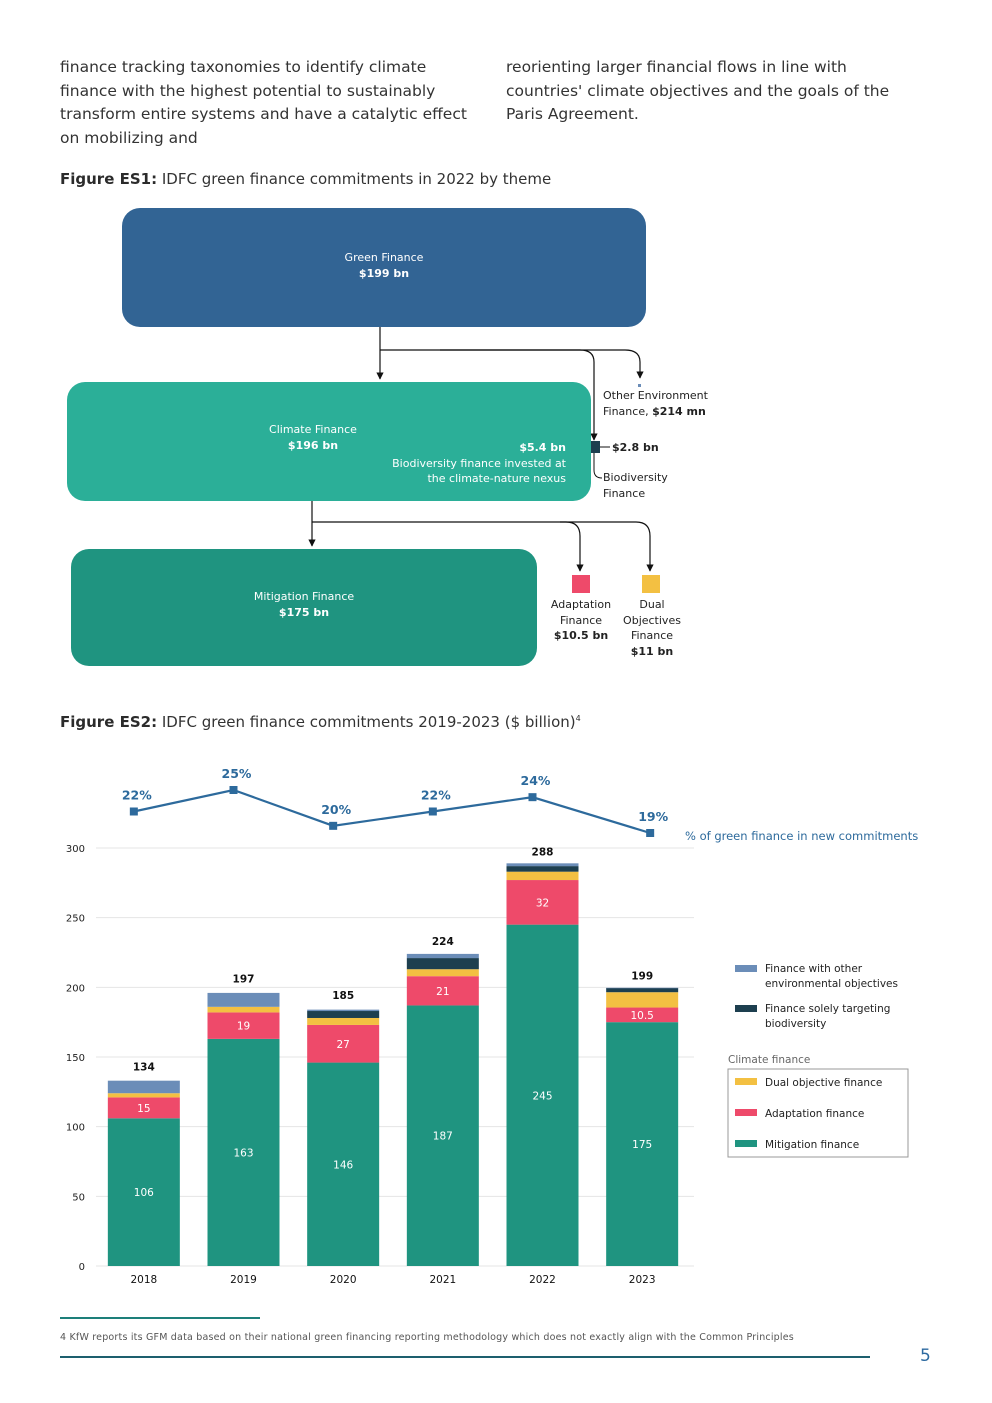 This screenshot has height=1403, width=992. I want to click on other-env-label: Other Environment Finance, $214 mn, so click(655, 403).